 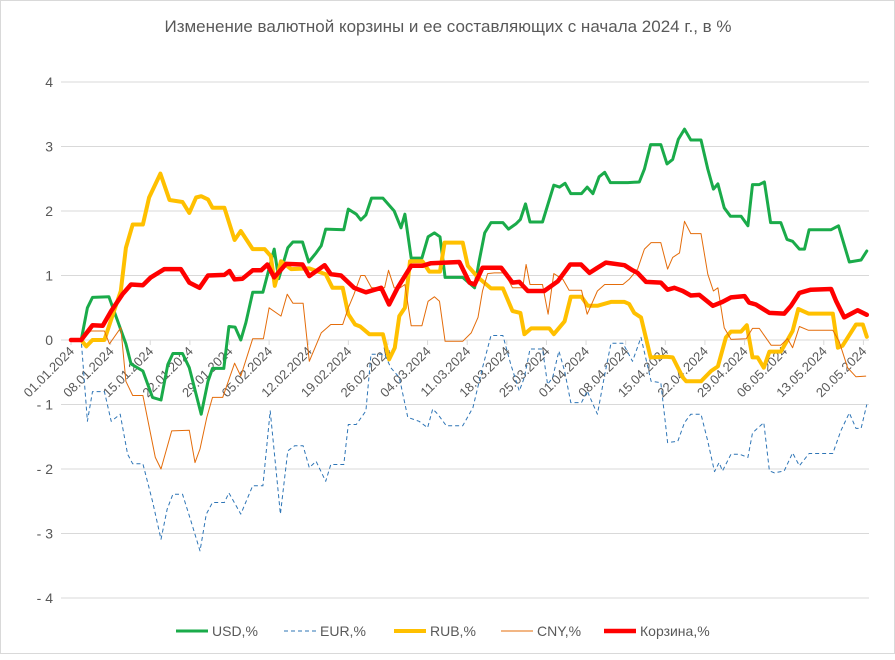 I want to click on y-axis: 4 3 2 1 0 - 1 - 2 - 3 - 4, so click(x=45, y=340).